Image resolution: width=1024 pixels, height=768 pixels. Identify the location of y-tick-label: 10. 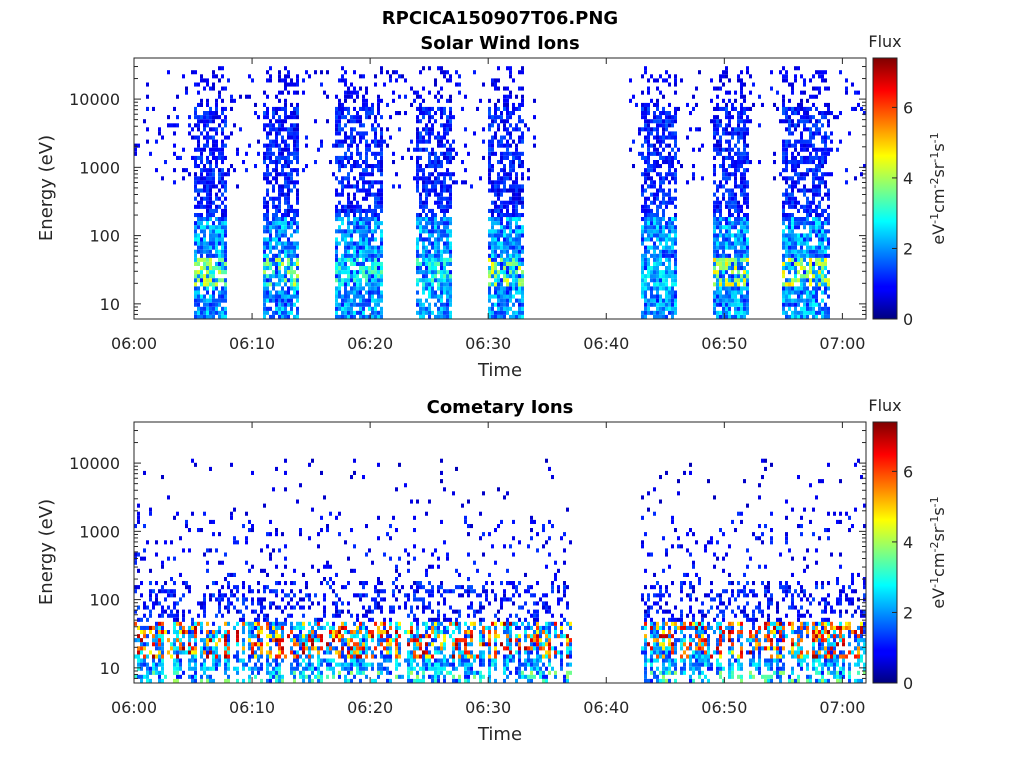
(110, 304).